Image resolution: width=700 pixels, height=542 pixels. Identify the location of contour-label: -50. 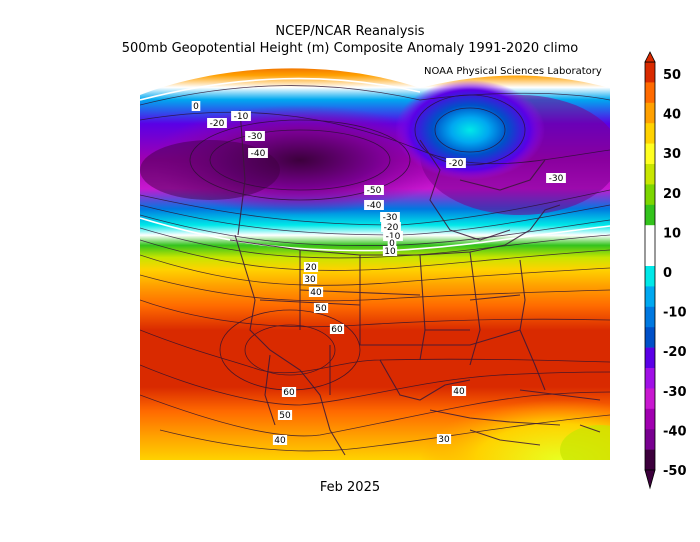
(374, 191).